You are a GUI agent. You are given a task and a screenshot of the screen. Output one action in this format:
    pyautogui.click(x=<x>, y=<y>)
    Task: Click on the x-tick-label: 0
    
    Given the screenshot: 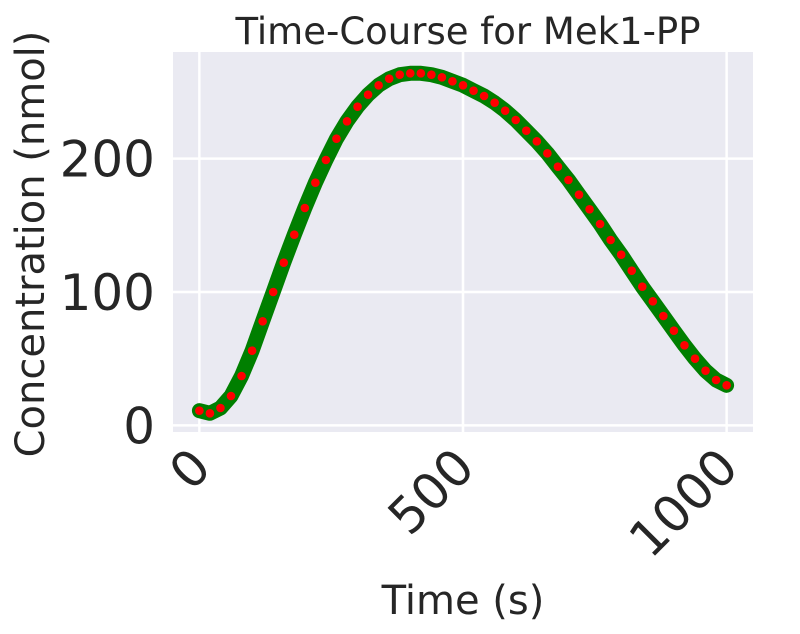 What is the action you would take?
    pyautogui.click(x=190, y=469)
    